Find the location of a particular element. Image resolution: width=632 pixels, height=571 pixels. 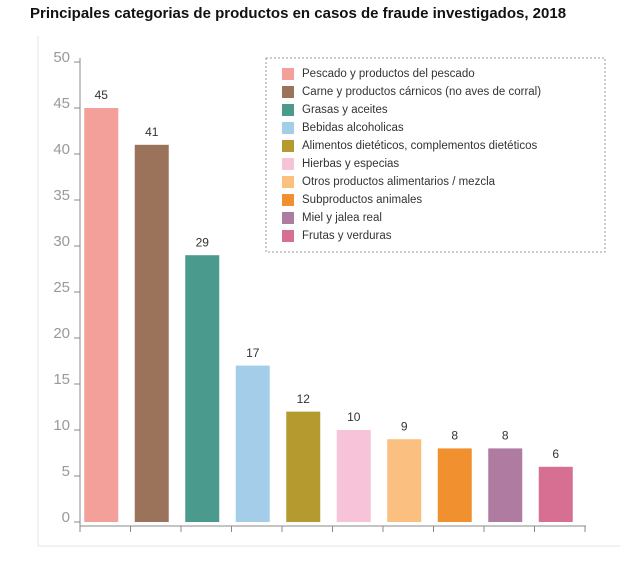

value-label: 9 is located at coordinates (404, 426).